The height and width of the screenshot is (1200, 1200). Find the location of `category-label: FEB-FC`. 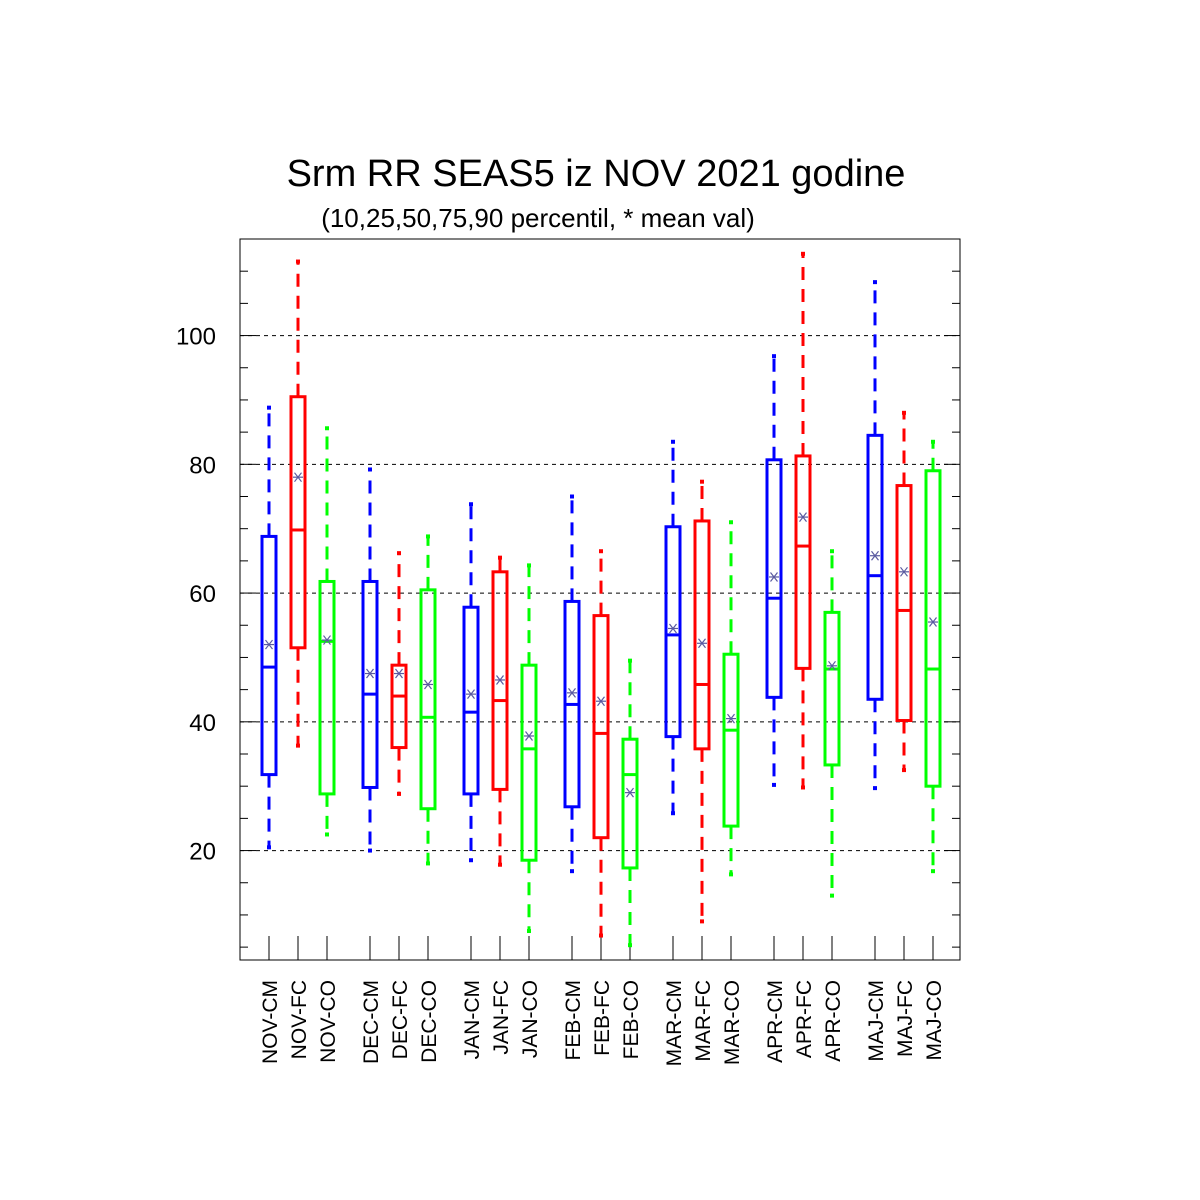

category-label: FEB-FC is located at coordinates (602, 1018).